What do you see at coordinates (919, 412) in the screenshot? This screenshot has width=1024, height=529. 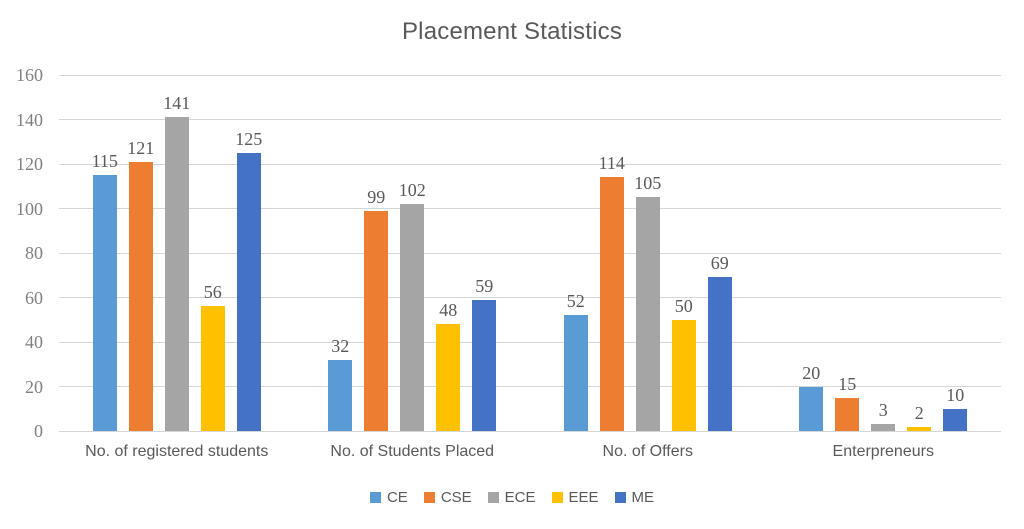 I see `data-label-EEE-category-3: 2` at bounding box center [919, 412].